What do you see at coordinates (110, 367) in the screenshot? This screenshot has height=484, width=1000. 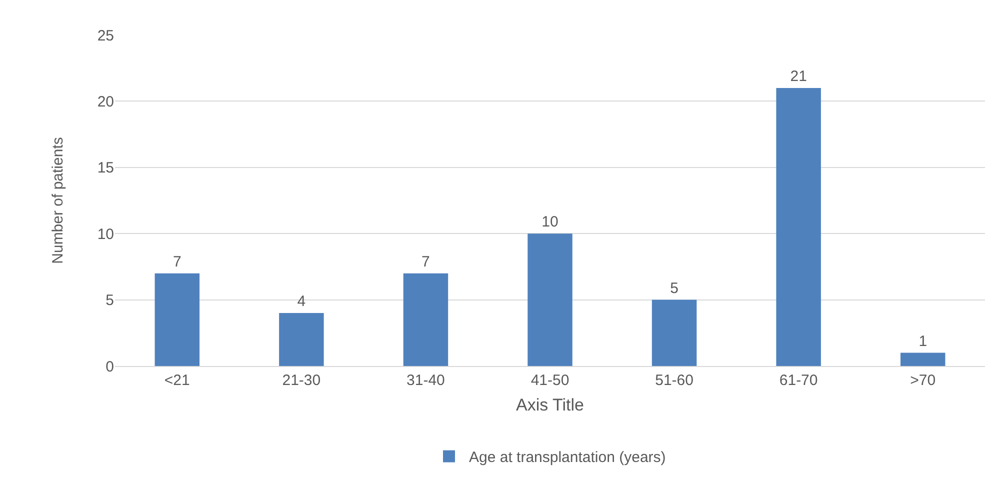 I see `y-tick-label: 0` at bounding box center [110, 367].